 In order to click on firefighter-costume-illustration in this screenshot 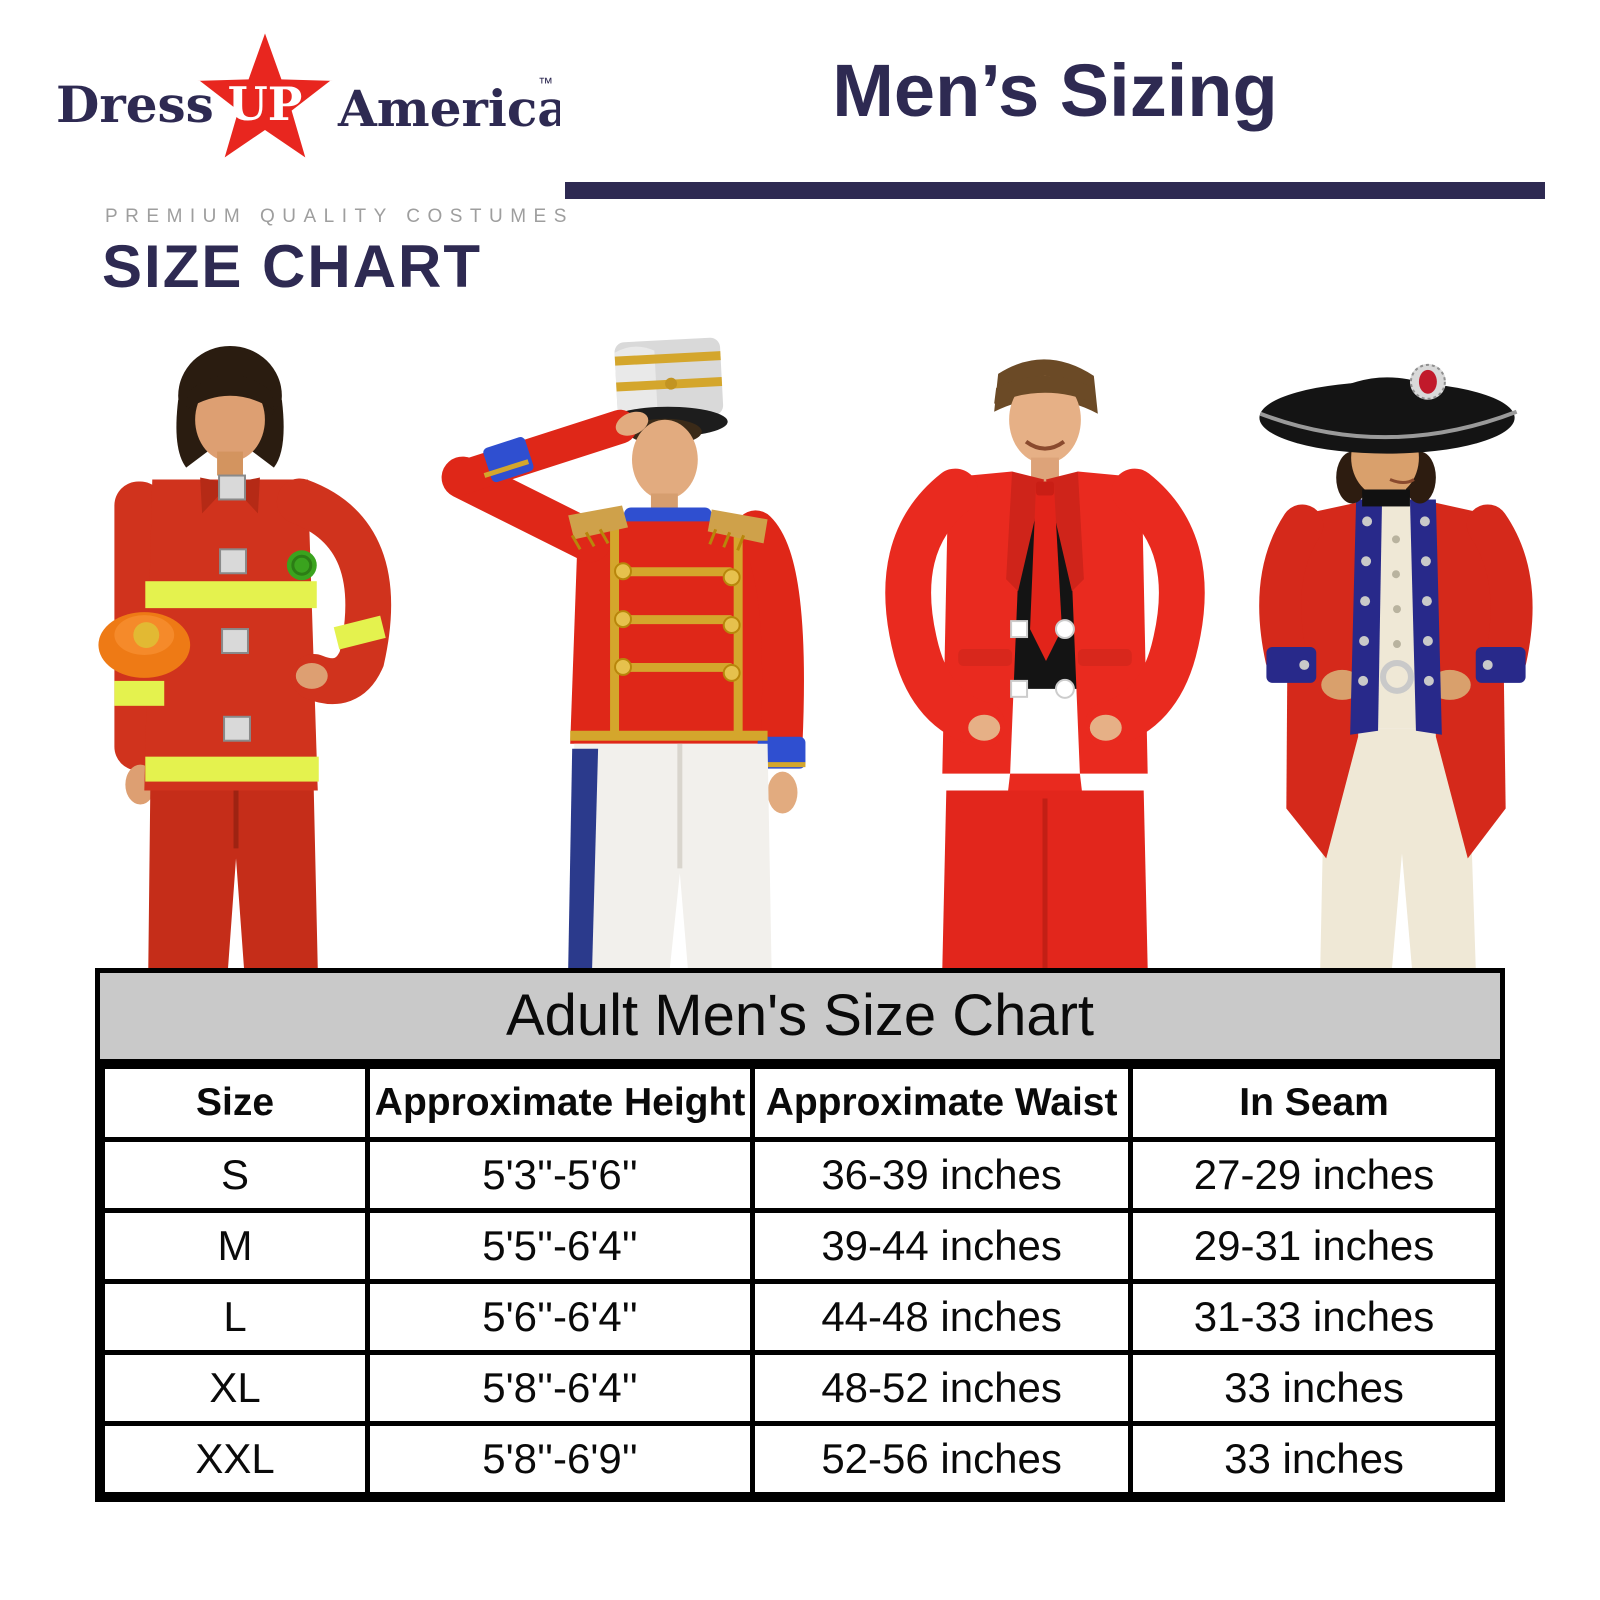, I will do `click(245, 656)`.